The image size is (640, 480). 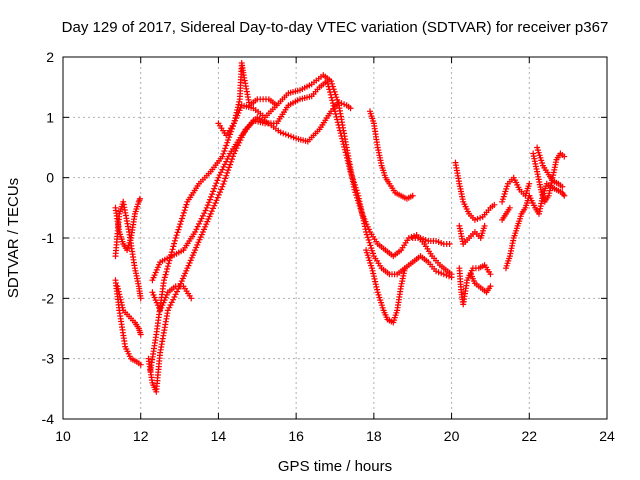 What do you see at coordinates (13, 238) in the screenshot?
I see `y-axis-title: SDTVAR / TECUs` at bounding box center [13, 238].